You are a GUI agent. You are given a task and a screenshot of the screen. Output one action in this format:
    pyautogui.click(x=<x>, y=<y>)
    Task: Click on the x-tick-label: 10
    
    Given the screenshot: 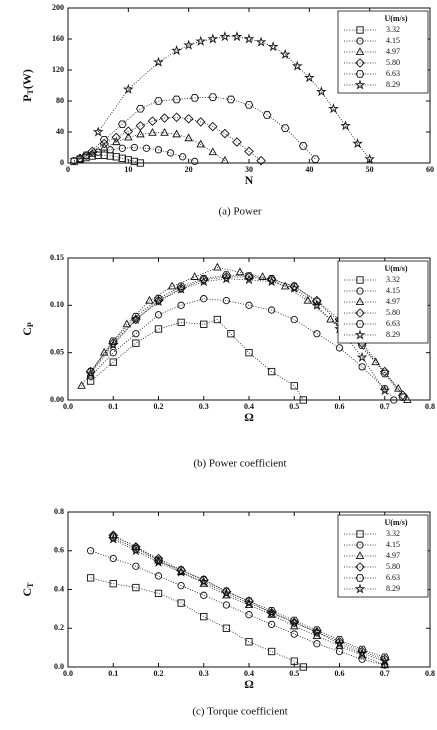 What is the action you would take?
    pyautogui.click(x=128, y=169)
    